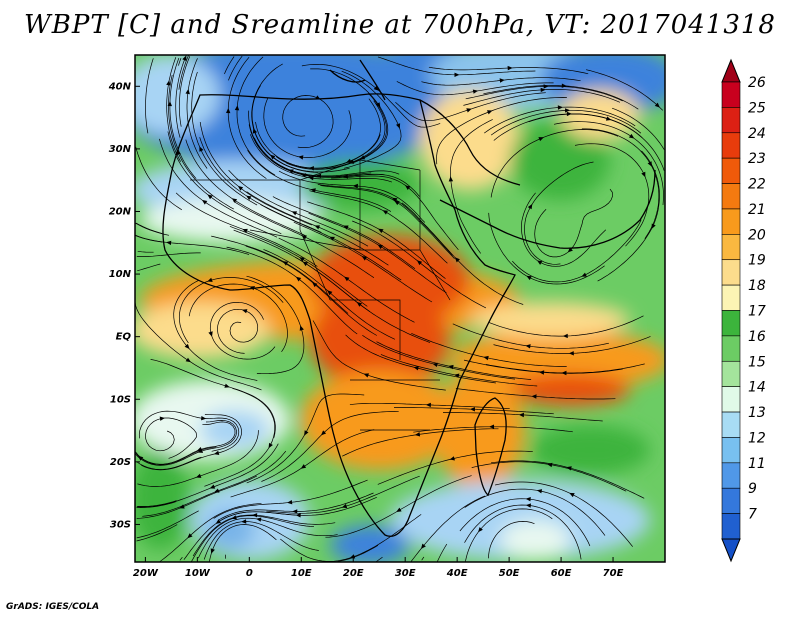  I want to click on colorbar-label: 26, so click(757, 83).